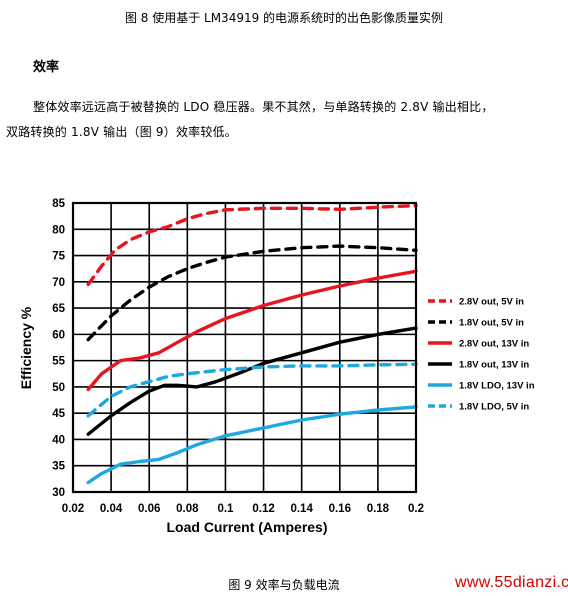 The width and height of the screenshot is (568, 596). Describe the element at coordinates (491, 302) in the screenshot. I see `legend-label-1: 2.8V out, 5V in` at that location.